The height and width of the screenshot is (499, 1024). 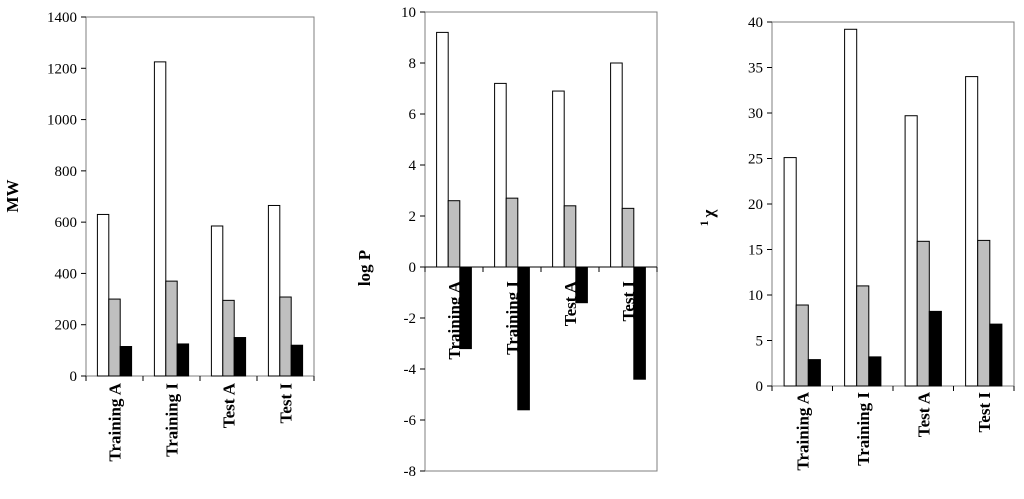 I want to click on y-axis-label: 1χ, so click(x=707, y=217).